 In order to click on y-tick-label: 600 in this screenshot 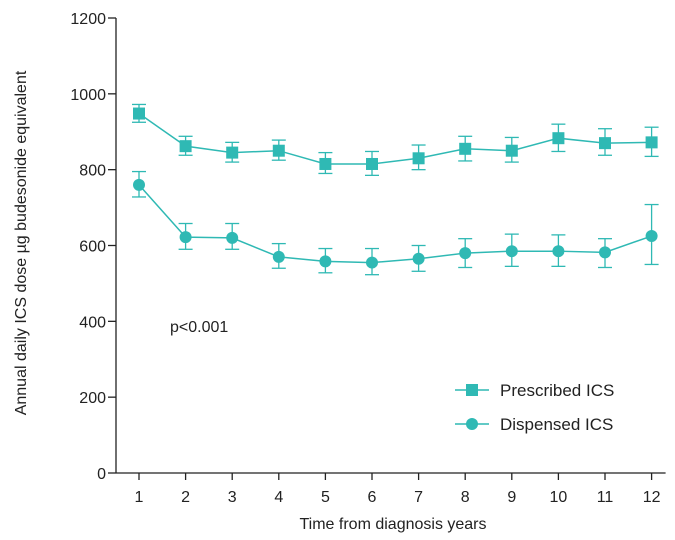, I will do `click(92, 247)`.